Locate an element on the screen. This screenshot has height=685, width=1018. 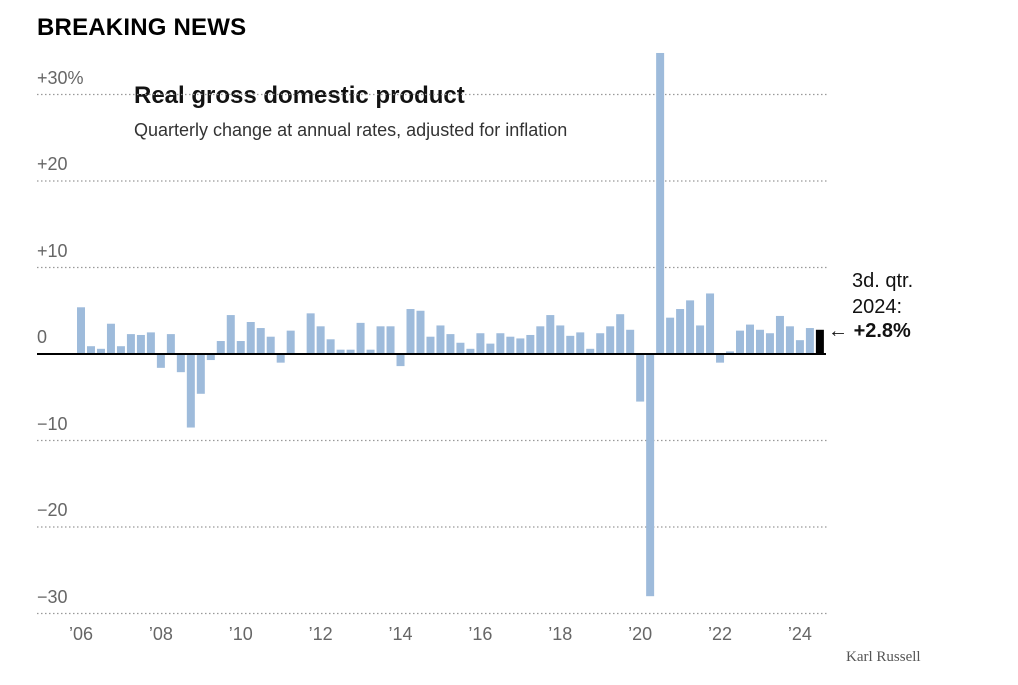
y-tick-label: +30% is located at coordinates (60, 77).